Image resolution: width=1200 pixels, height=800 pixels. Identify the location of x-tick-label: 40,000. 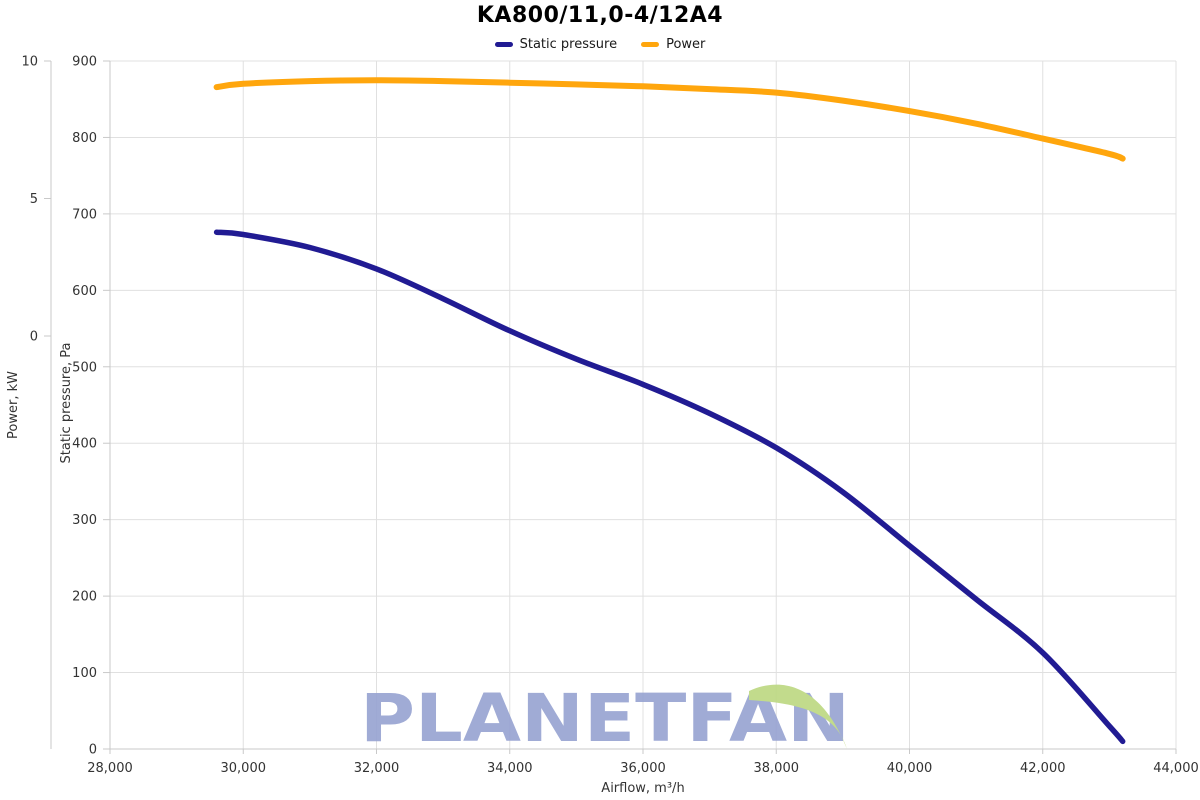
(910, 768).